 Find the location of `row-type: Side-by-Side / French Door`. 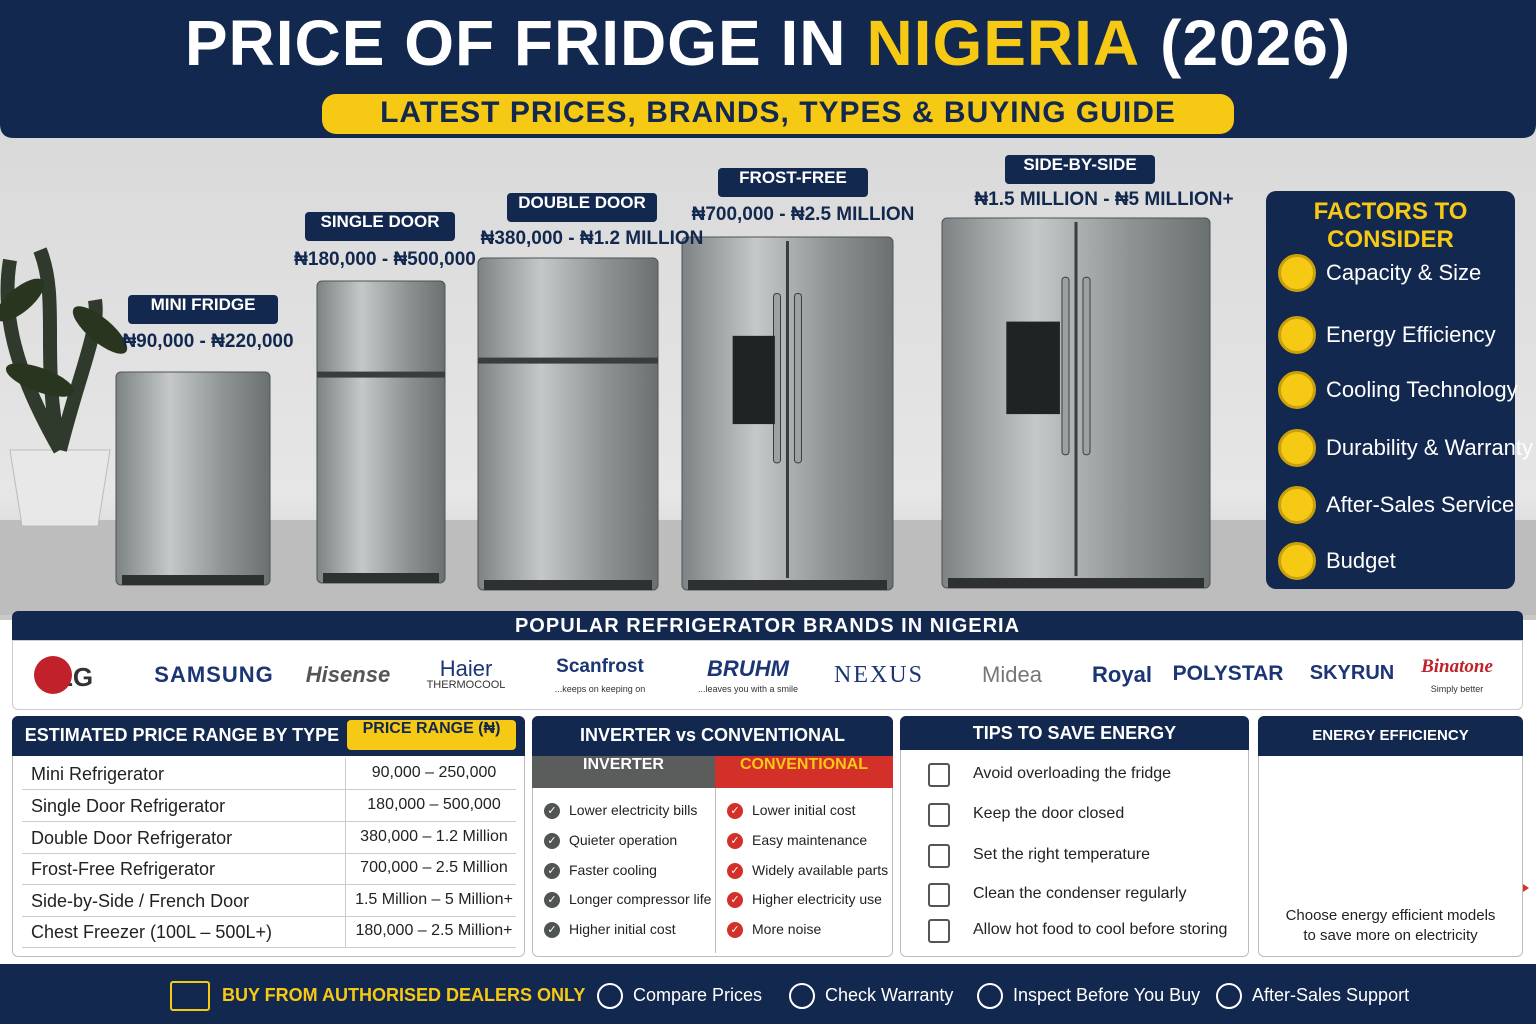

row-type: Side-by-Side / French Door is located at coordinates (140, 901).